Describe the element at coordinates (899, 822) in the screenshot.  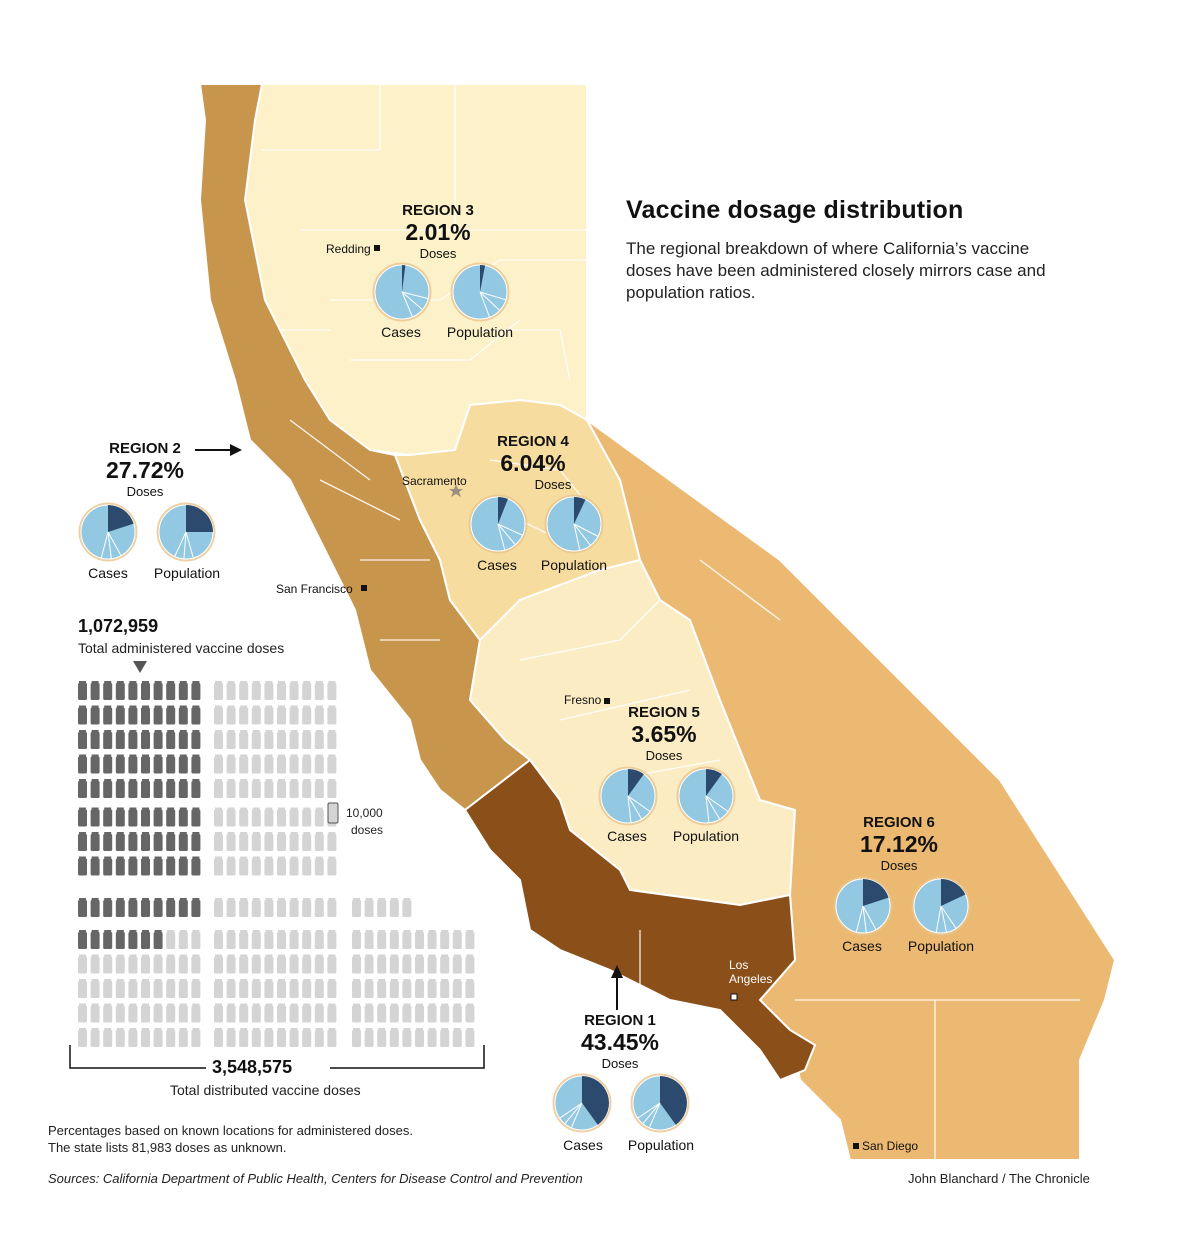
I see `region-6-name: REGION 6` at that location.